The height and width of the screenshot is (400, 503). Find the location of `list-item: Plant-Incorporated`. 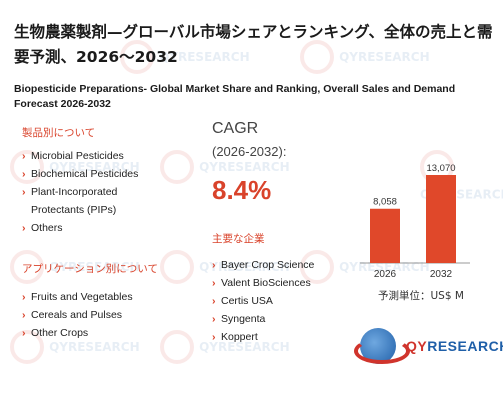

list-item: Plant-Incorporated is located at coordinates (80, 192).